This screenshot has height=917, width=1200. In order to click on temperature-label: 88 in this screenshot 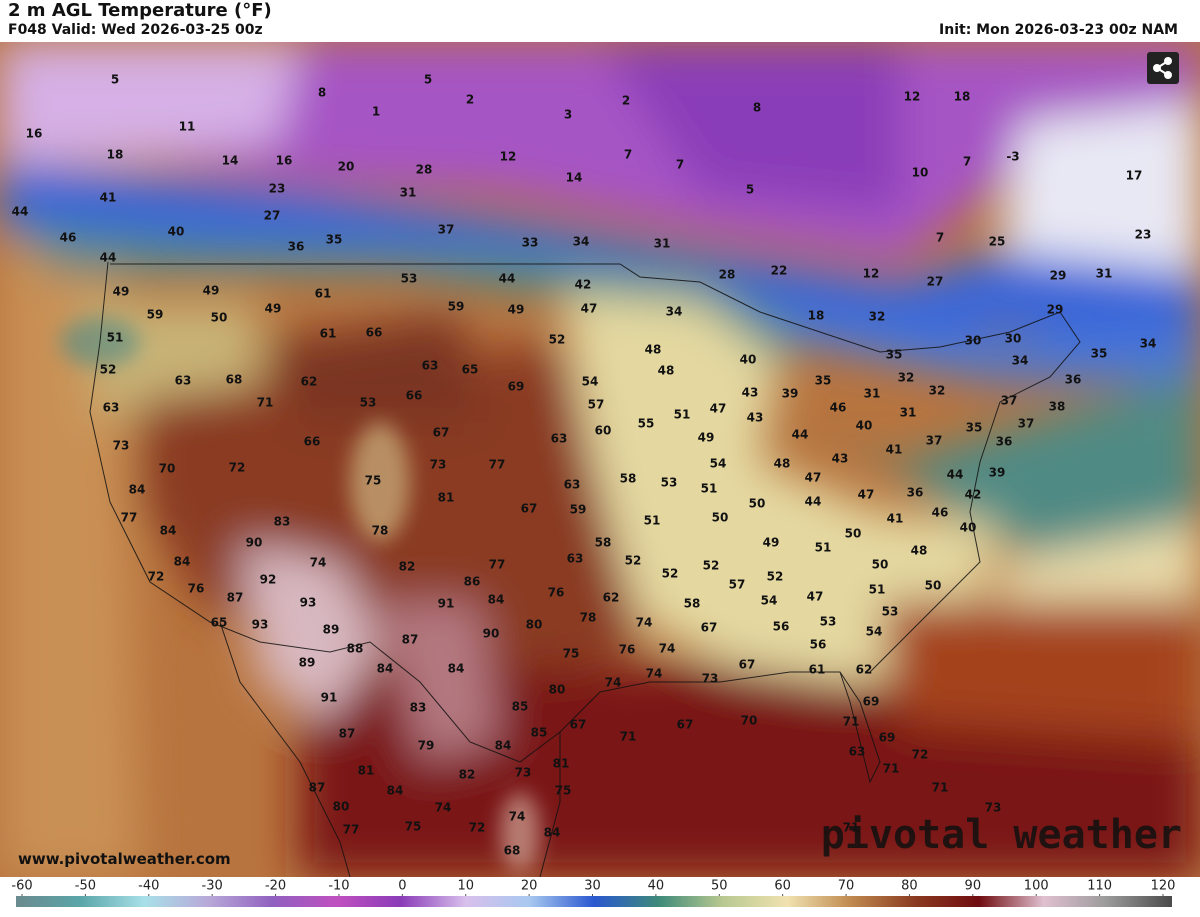, I will do `click(355, 649)`.